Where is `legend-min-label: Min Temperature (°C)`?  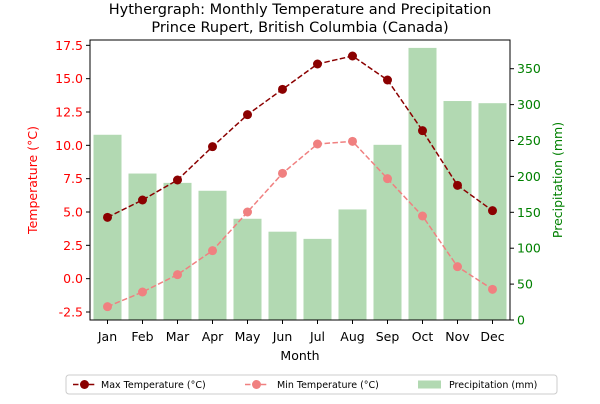 legend-min-label: Min Temperature (°C) is located at coordinates (328, 385).